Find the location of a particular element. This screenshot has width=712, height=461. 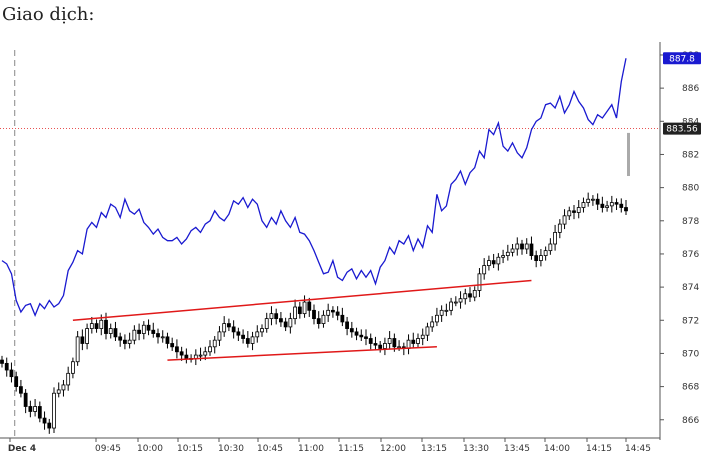

x-tick-label: 09:45 is located at coordinates (108, 449).